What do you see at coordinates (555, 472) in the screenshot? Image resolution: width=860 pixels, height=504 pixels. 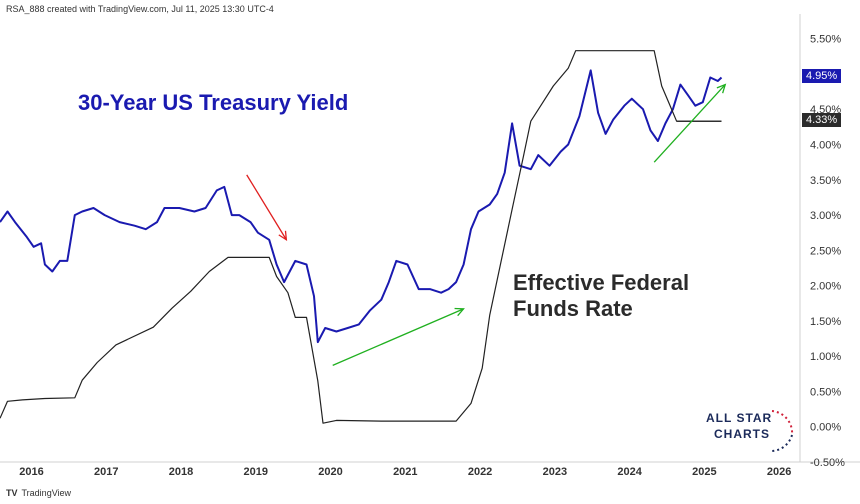 I see `x-tick-label: 2023` at bounding box center [555, 472].